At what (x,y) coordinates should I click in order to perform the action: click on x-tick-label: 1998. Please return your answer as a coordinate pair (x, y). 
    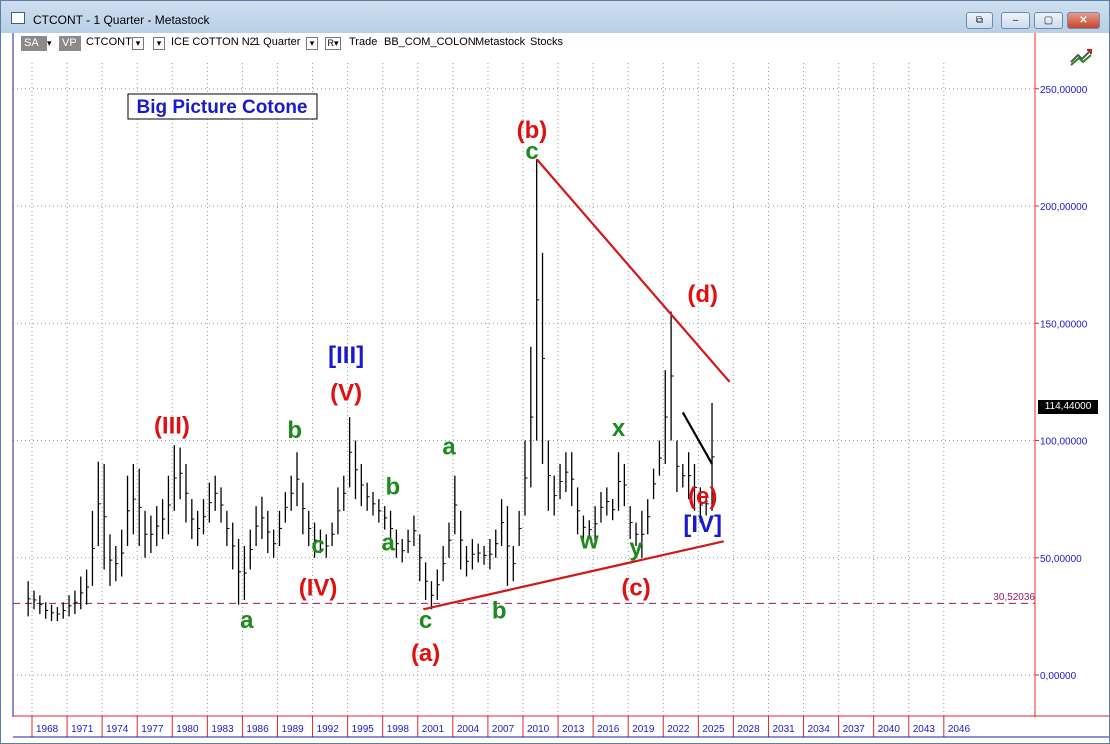
    Looking at the image, I should click on (398, 729).